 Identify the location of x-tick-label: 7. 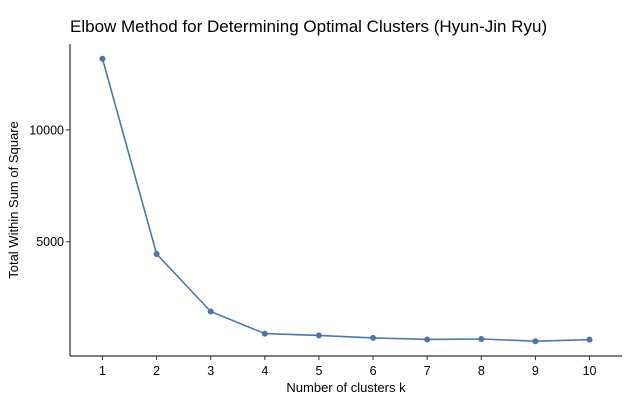
(427, 371).